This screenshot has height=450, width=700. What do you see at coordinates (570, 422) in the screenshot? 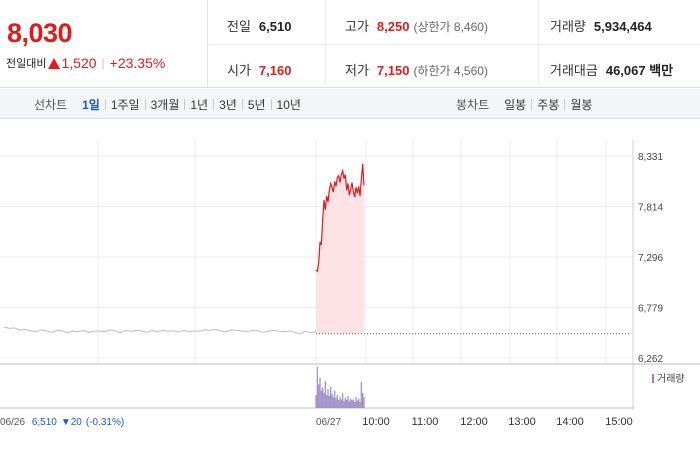
I see `x-axis-label: 14:00` at bounding box center [570, 422].